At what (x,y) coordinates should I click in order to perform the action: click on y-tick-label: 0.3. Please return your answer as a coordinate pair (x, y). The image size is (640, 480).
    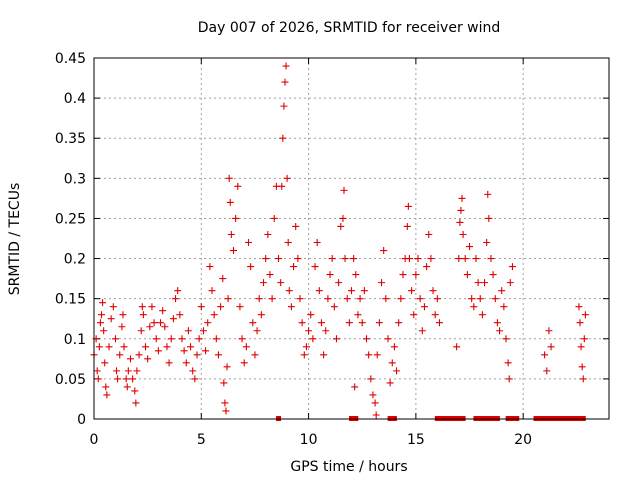
    Looking at the image, I should click on (75, 179).